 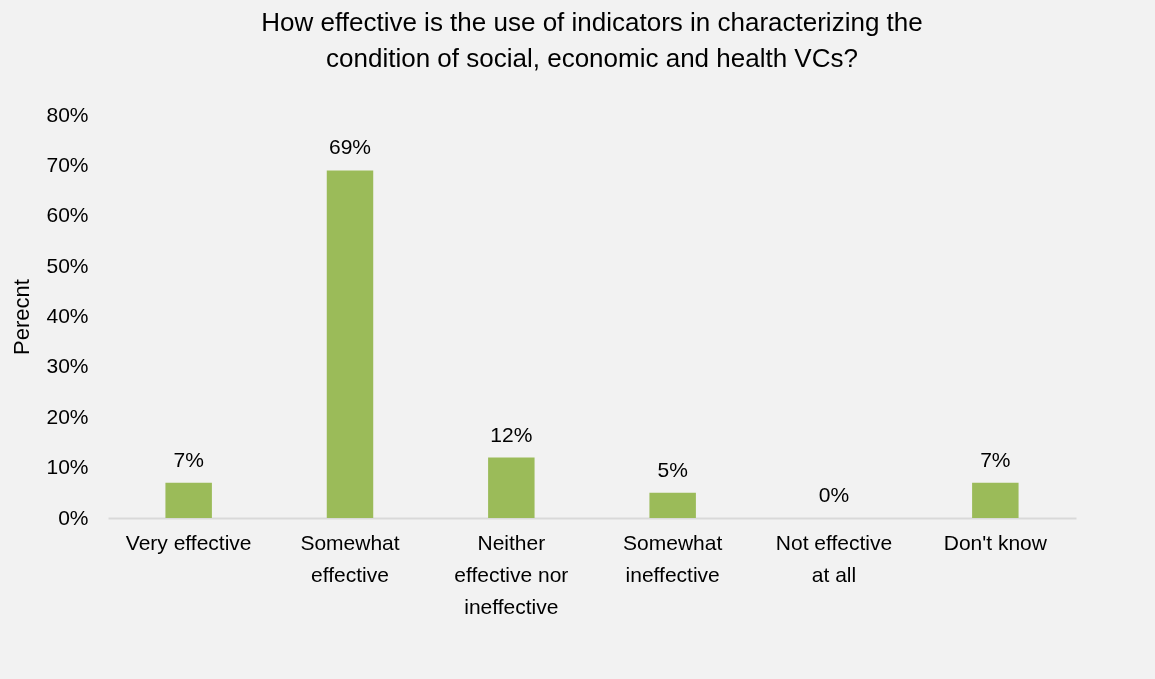 I want to click on x-tick-label: Neither effective nor ineffective, so click(x=511, y=574).